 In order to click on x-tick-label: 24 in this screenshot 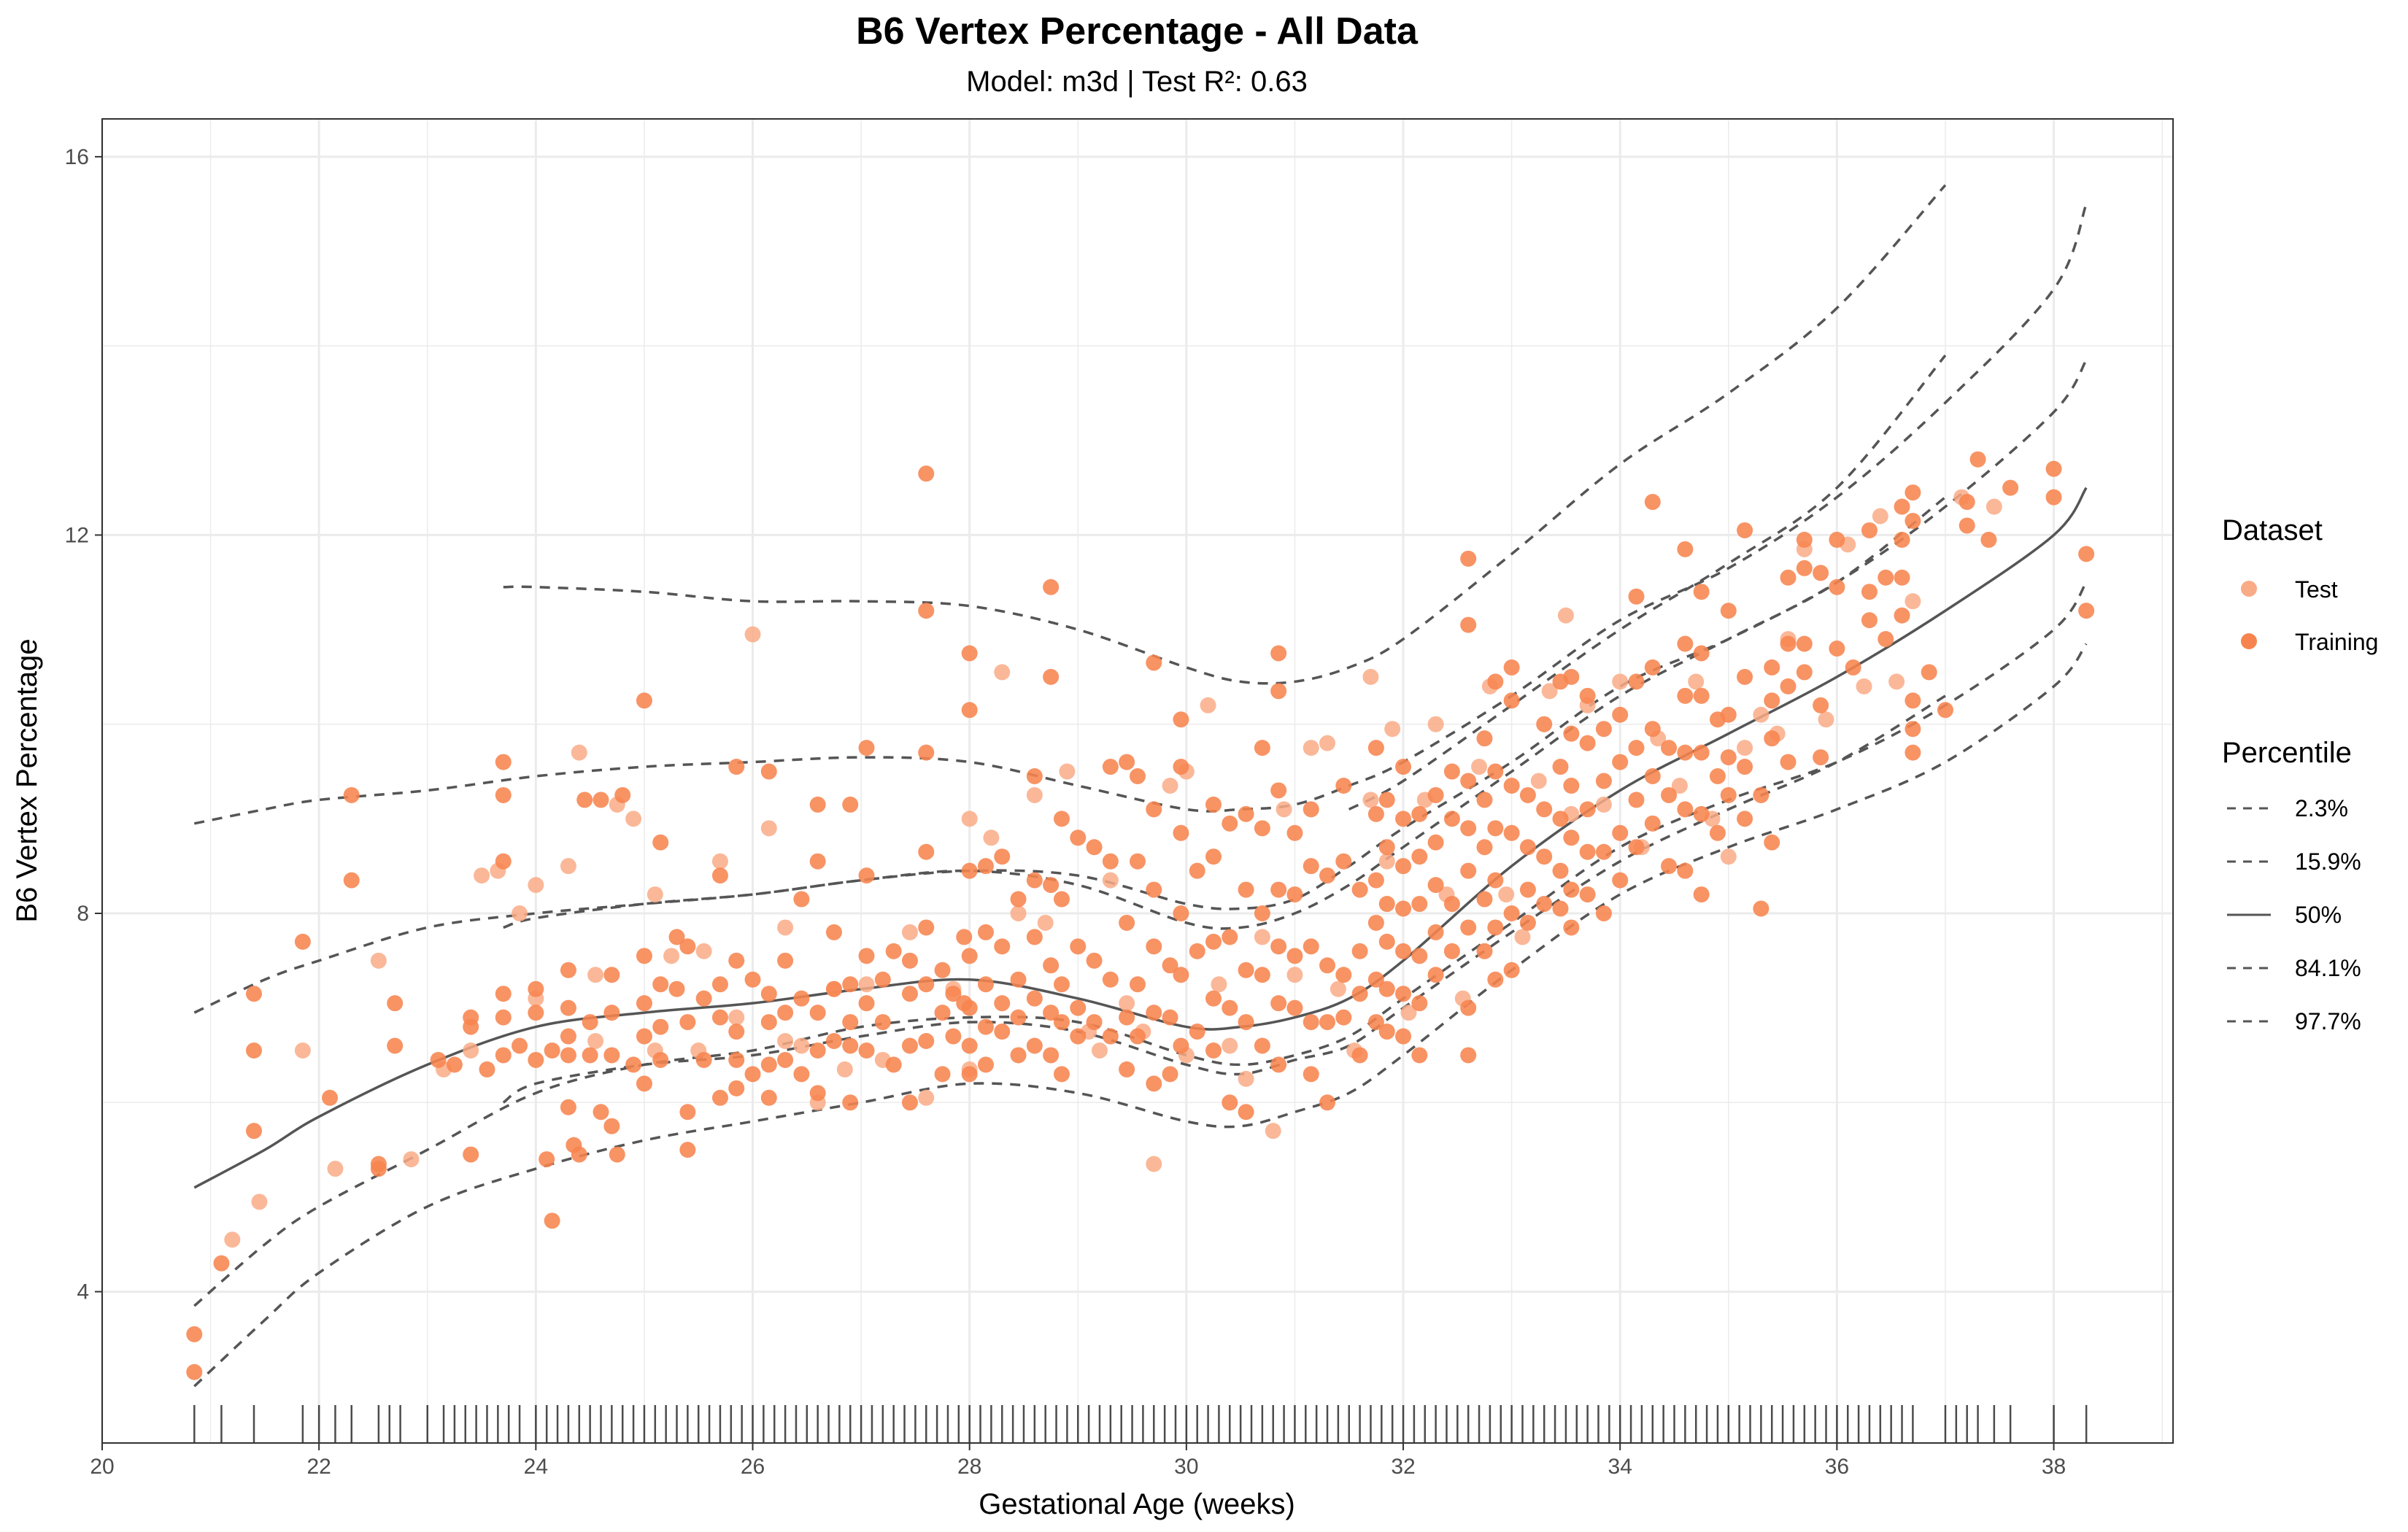, I will do `click(536, 1467)`.